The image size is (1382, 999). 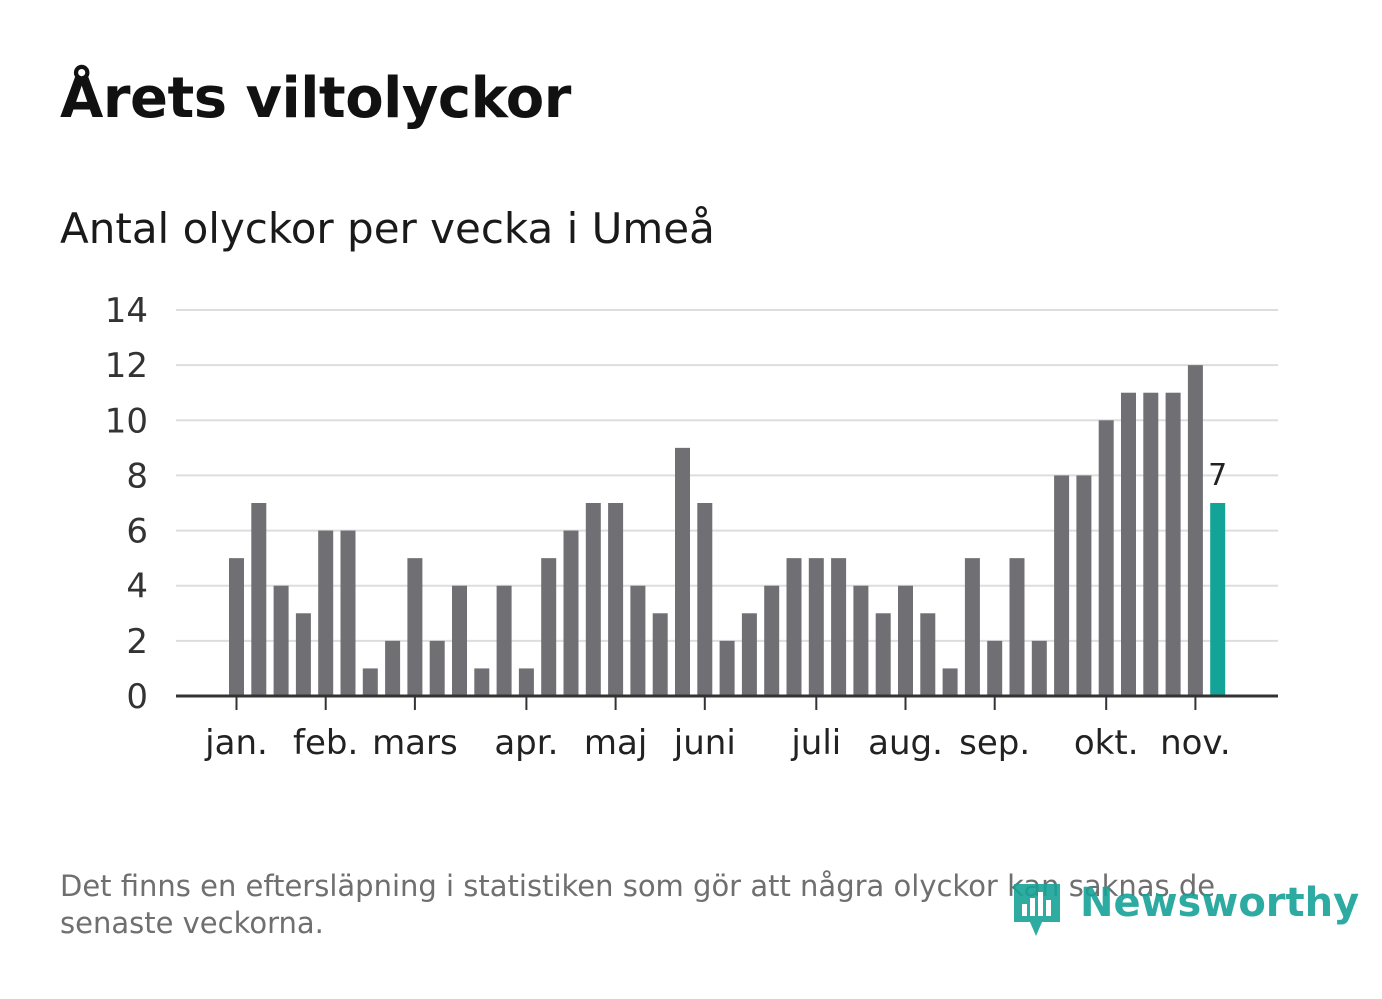 What do you see at coordinates (387, 228) in the screenshot?
I see `chart-subtitle: Antal olyckor per vecka i Umeå` at bounding box center [387, 228].